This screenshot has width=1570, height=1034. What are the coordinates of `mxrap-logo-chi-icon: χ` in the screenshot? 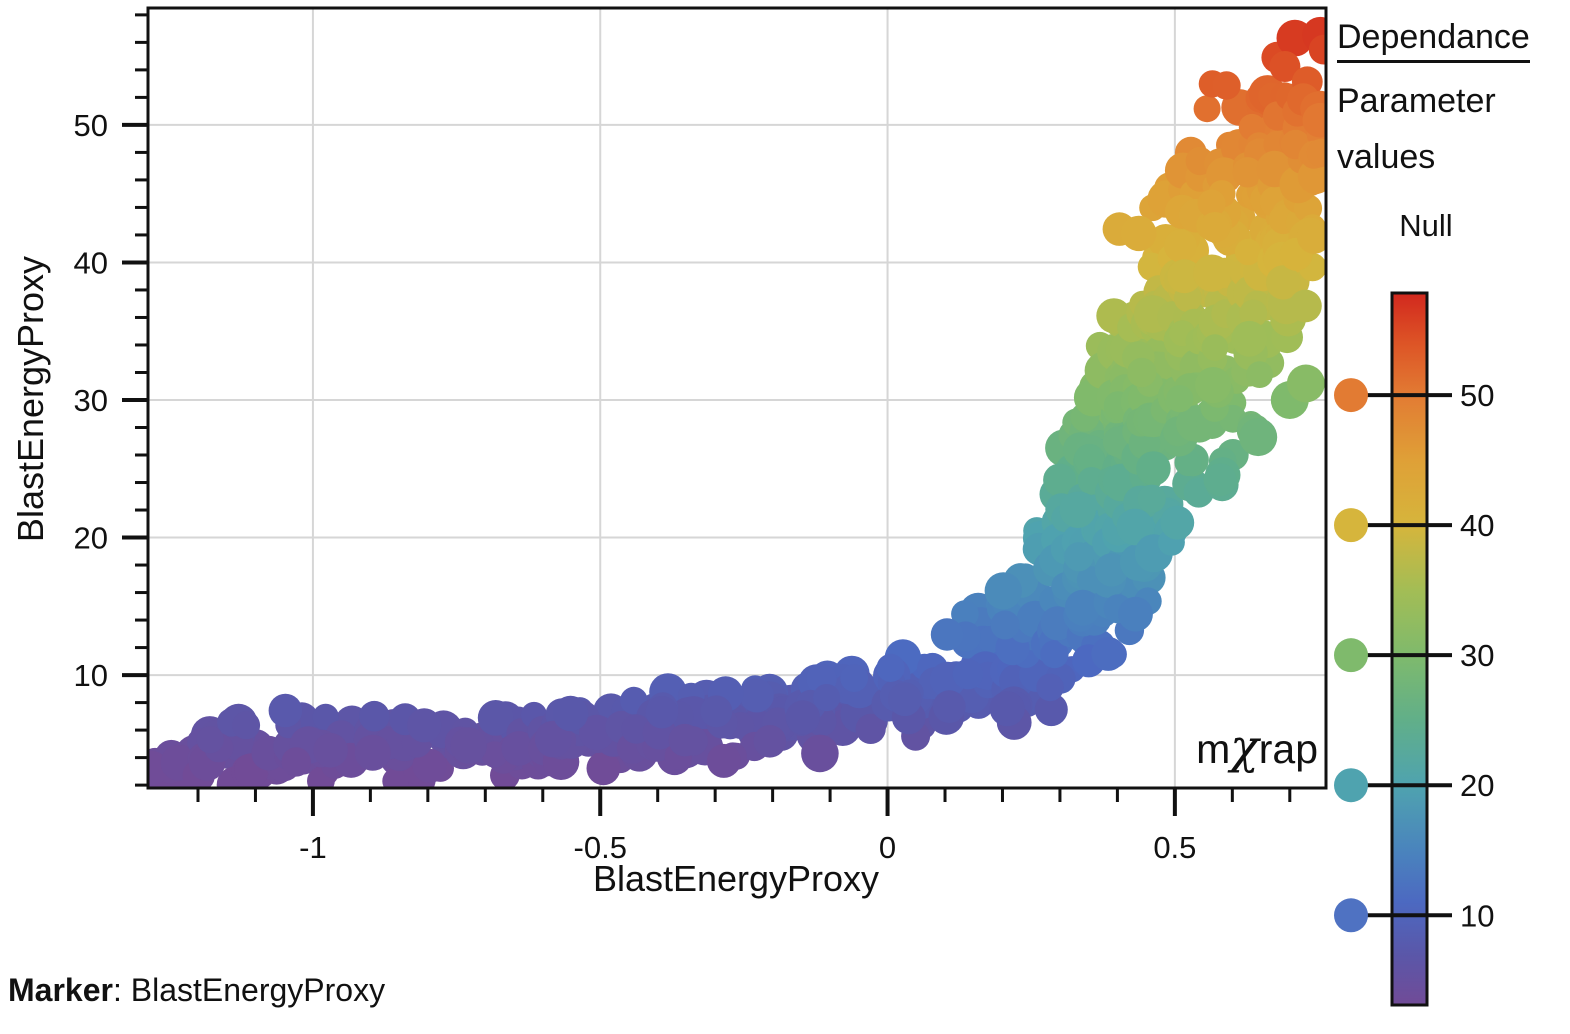 It's located at (1244, 747).